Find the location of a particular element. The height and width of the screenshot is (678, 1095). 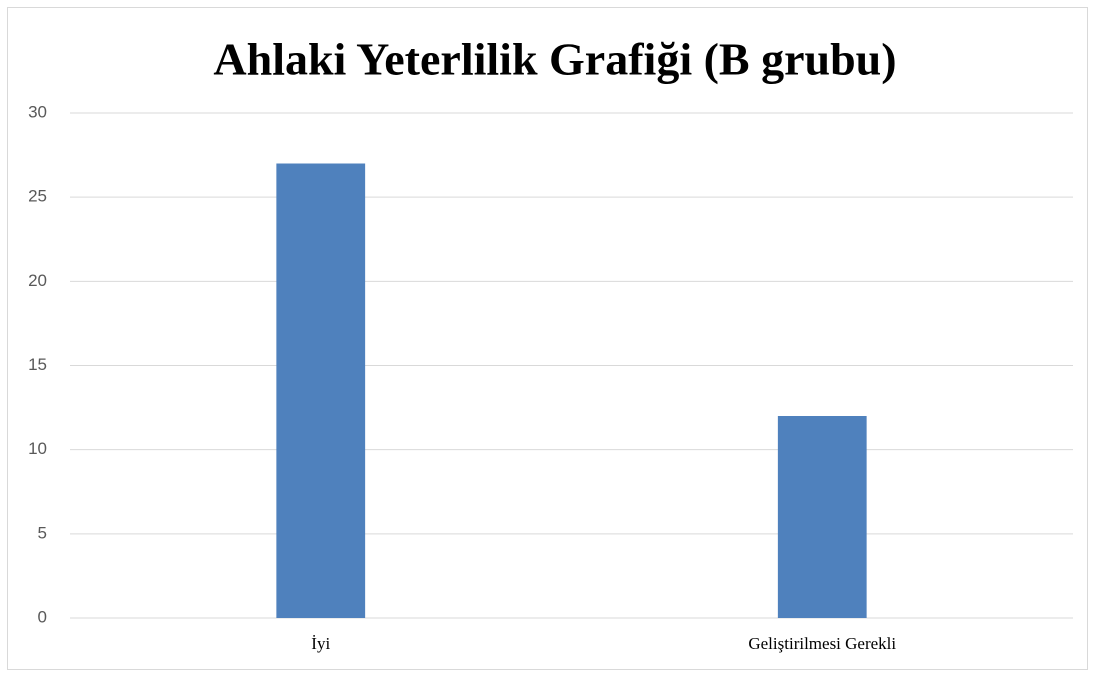

y-tick-label: 30 is located at coordinates (37, 111).